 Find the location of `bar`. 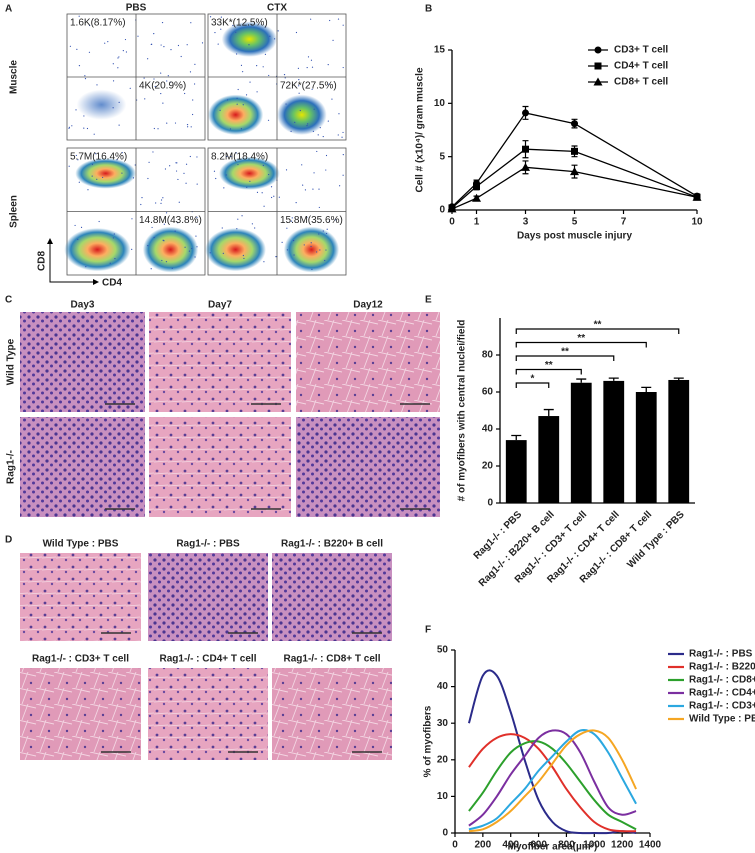

bar is located at coordinates (581, 442).